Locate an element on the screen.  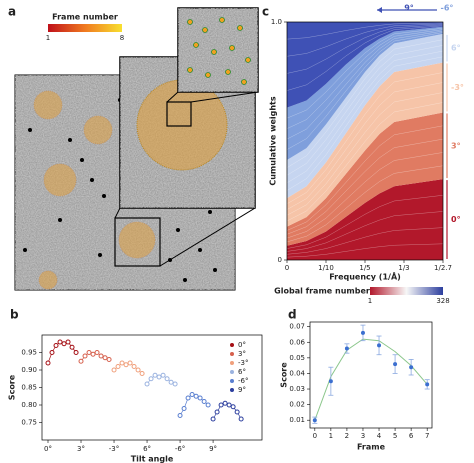
x-axis-title: Tilt angle is located at coordinates (152, 459).